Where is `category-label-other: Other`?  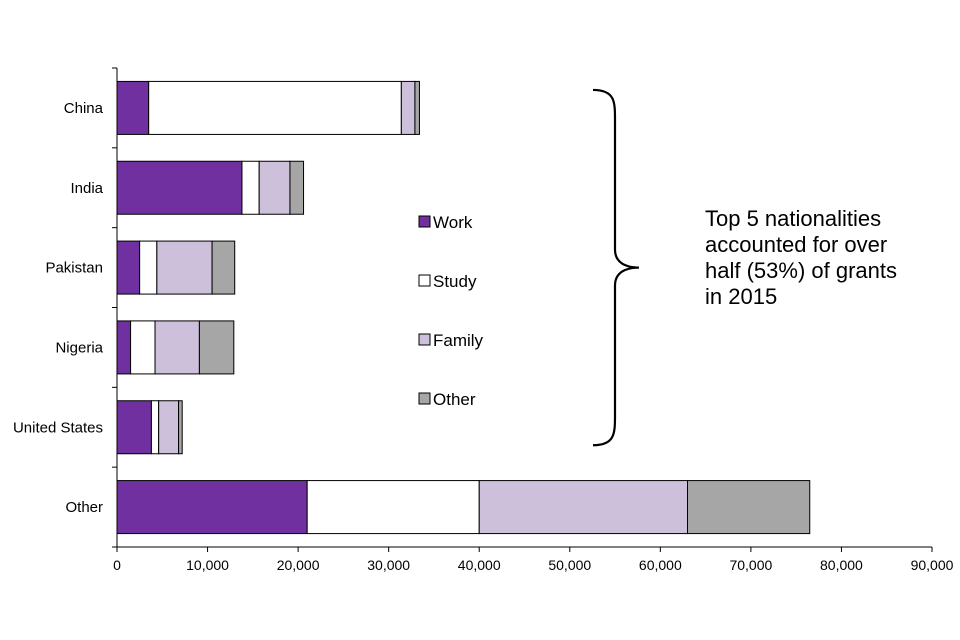
category-label-other: Other is located at coordinates (84, 507).